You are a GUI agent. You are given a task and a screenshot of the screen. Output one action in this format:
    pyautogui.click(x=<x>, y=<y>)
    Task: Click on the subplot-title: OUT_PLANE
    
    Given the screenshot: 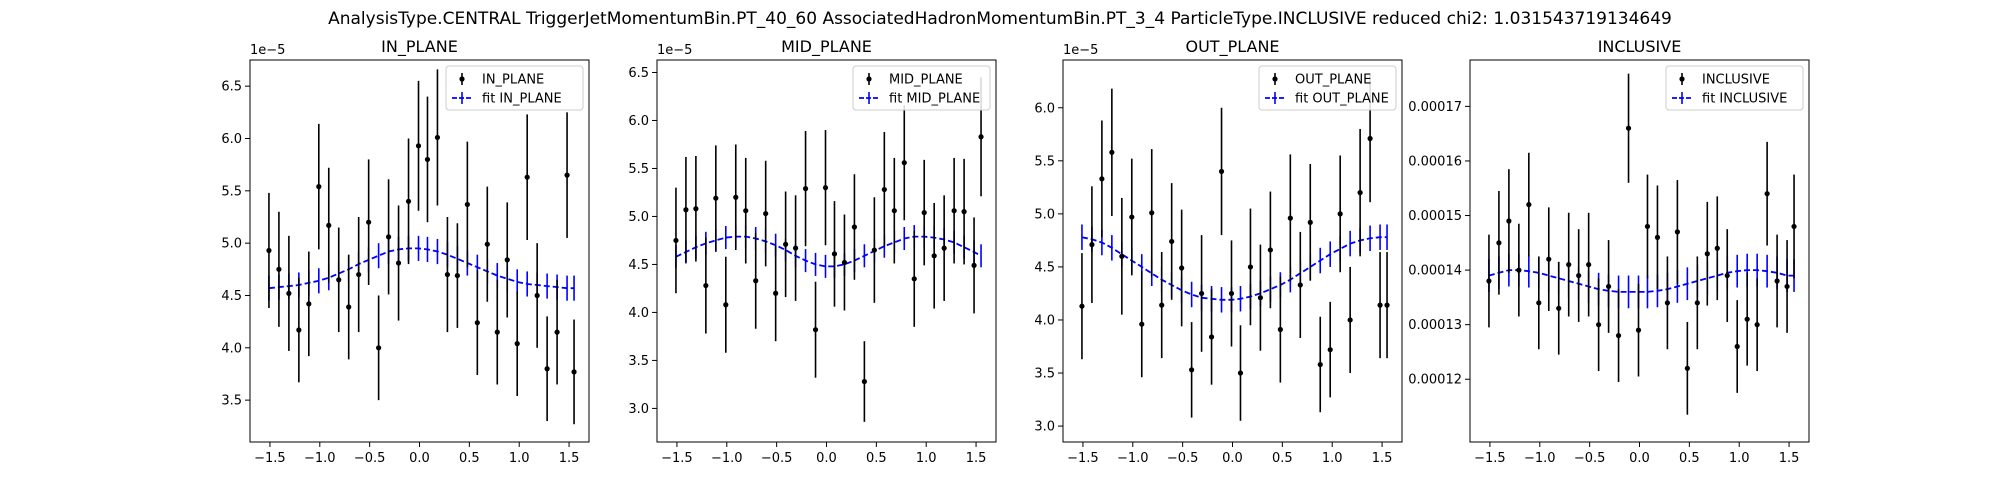 What is the action you would take?
    pyautogui.click(x=1232, y=47)
    